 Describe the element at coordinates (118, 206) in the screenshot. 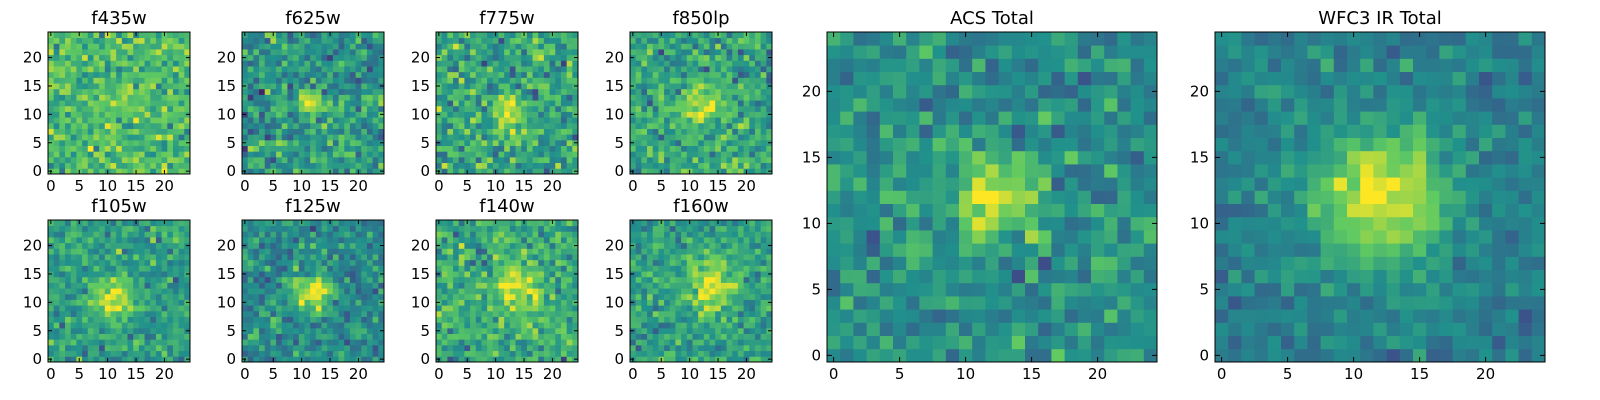

I see `panel-title: f105w` at that location.